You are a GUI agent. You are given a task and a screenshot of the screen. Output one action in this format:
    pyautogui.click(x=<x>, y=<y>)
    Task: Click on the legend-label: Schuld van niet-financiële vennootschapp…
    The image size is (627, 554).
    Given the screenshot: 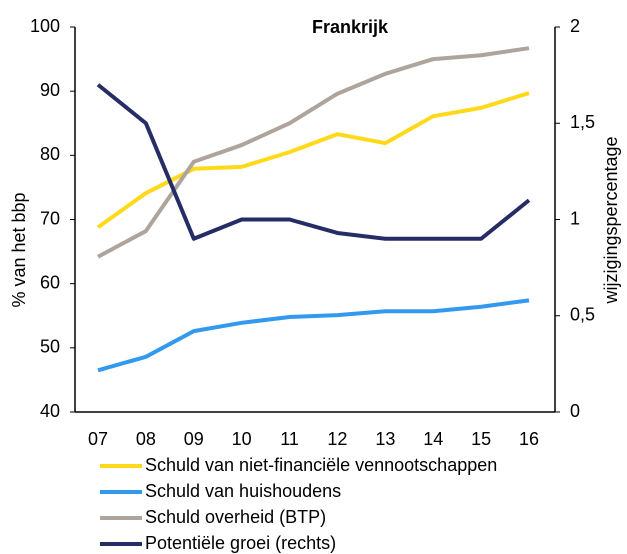 What is the action you would take?
    pyautogui.click(x=321, y=465)
    